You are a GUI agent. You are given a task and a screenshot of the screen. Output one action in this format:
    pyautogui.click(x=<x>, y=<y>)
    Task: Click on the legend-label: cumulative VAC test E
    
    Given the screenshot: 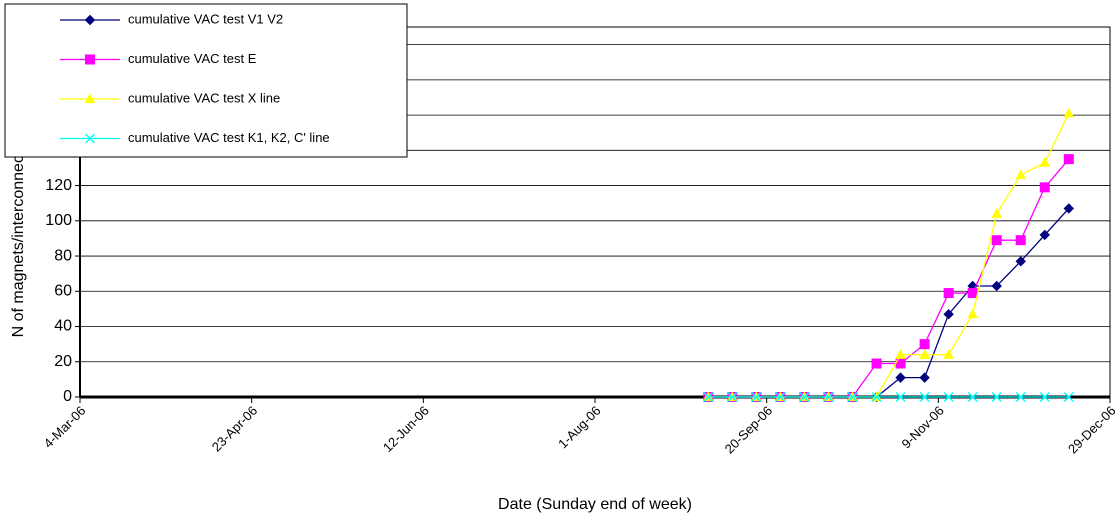 What is the action you would take?
    pyautogui.click(x=192, y=58)
    